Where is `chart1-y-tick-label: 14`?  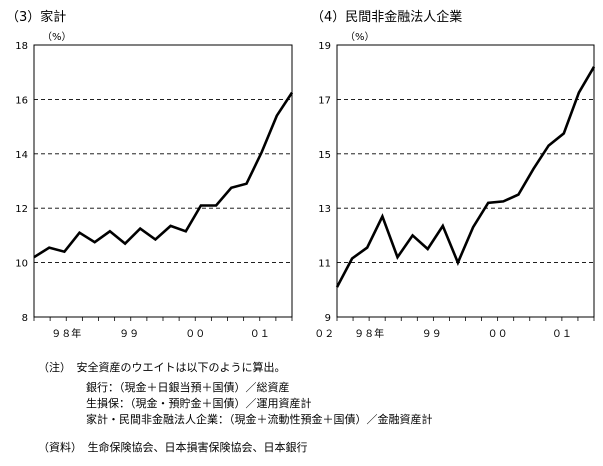
chart1-y-tick-label: 14 is located at coordinates (21, 155).